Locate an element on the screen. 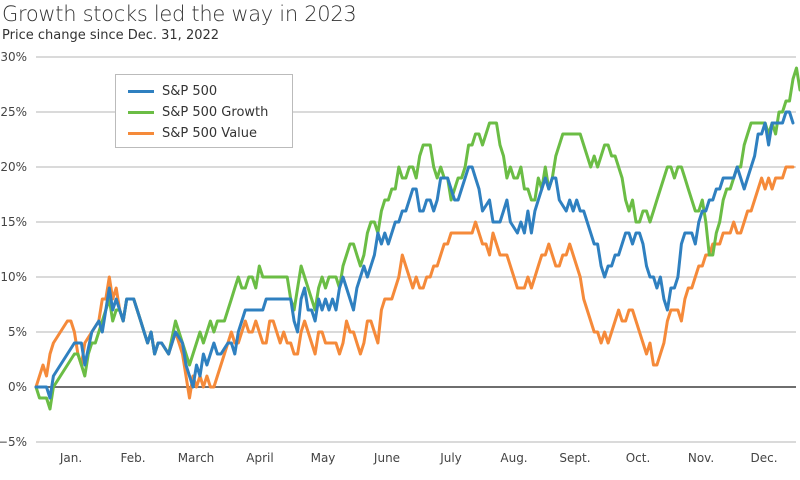 Image resolution: width=800 pixels, height=480 pixels. x-tick-label: Sept. is located at coordinates (574, 458).